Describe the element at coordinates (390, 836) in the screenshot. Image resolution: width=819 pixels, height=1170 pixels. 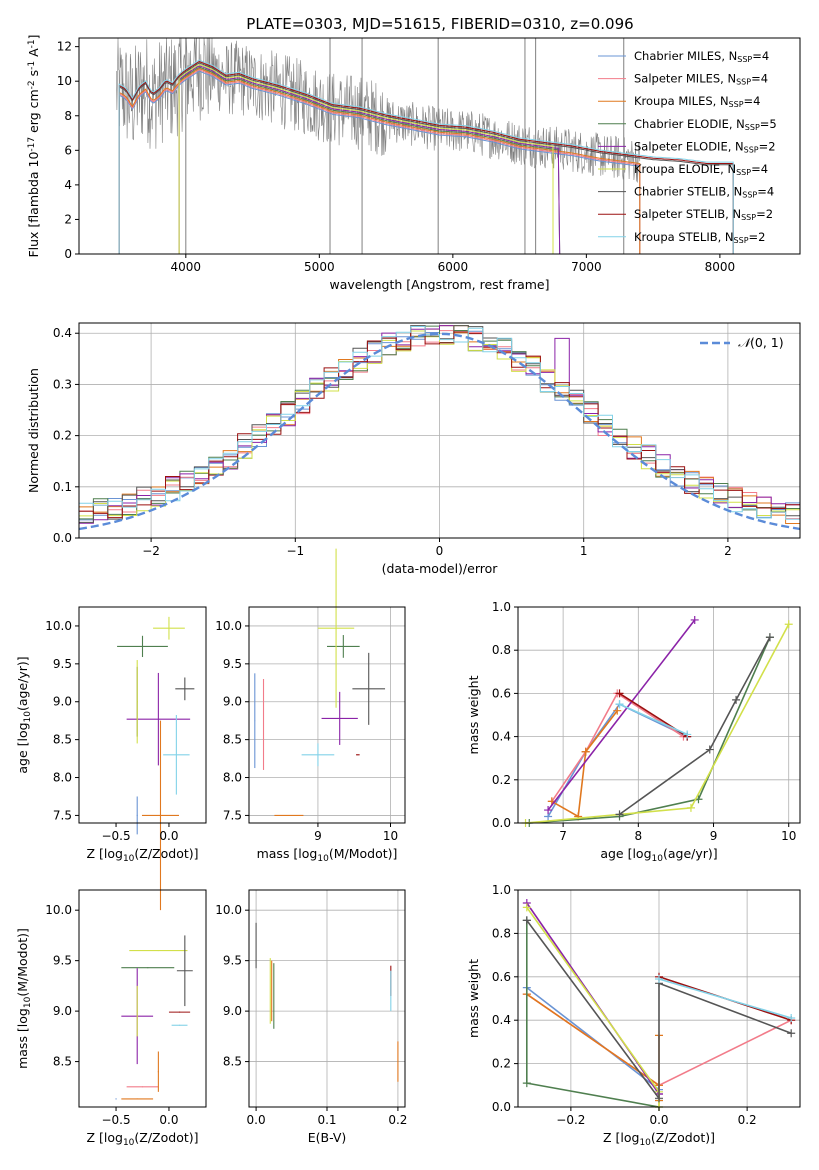
I see `x-tick-label: 10` at that location.